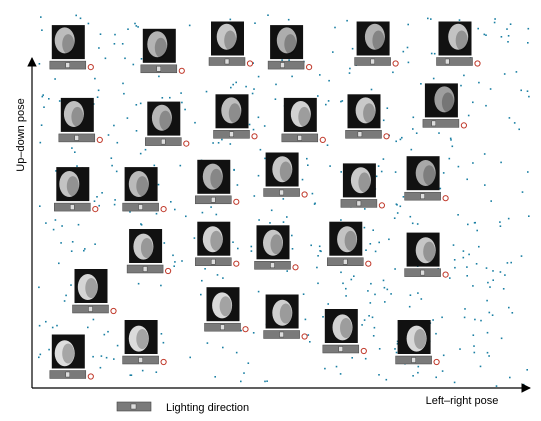  What do you see at coordinates (207, 408) in the screenshot?
I see `legend-label: Lighting direction` at bounding box center [207, 408].